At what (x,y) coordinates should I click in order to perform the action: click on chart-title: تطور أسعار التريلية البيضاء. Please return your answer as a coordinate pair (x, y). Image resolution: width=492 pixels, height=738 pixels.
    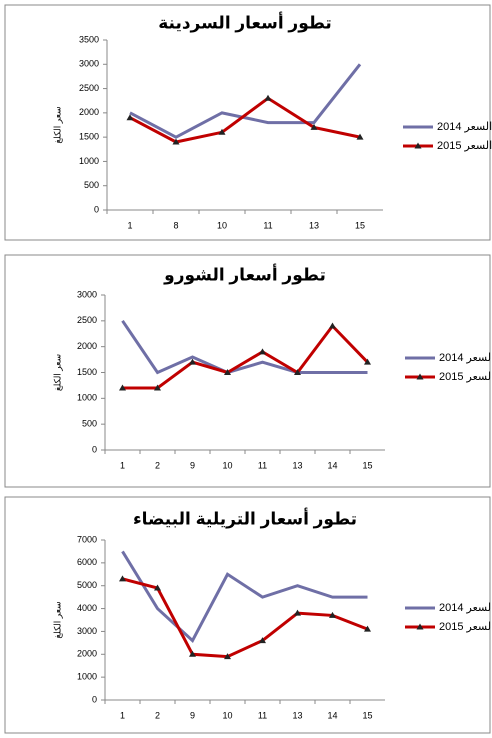
    Looking at the image, I should click on (245, 518).